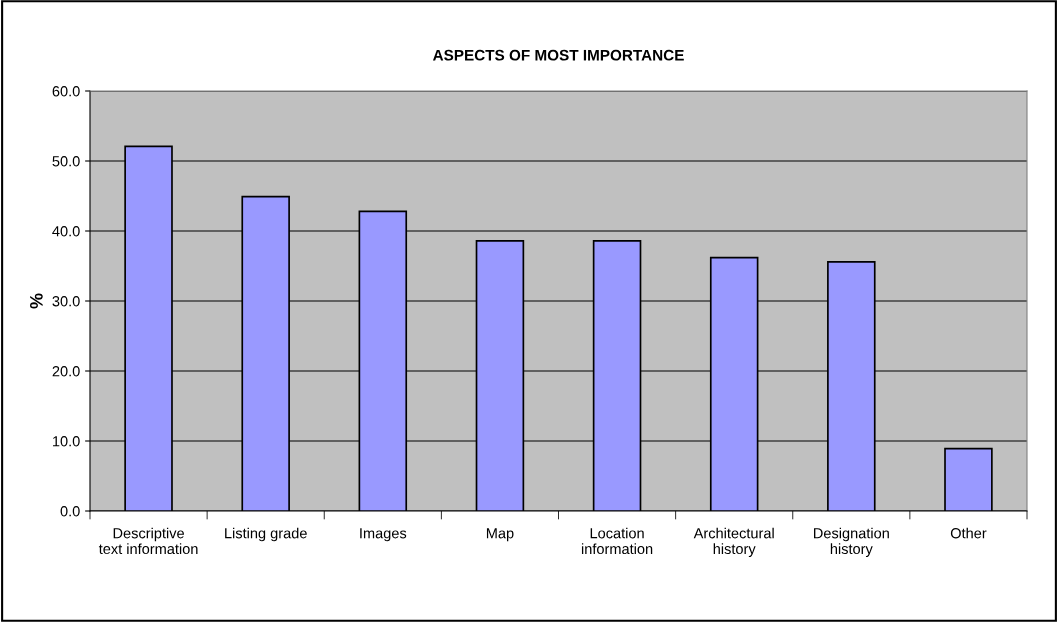 The width and height of the screenshot is (1058, 622). What do you see at coordinates (66, 231) in the screenshot?
I see `y-tick-label: 40.0` at bounding box center [66, 231].